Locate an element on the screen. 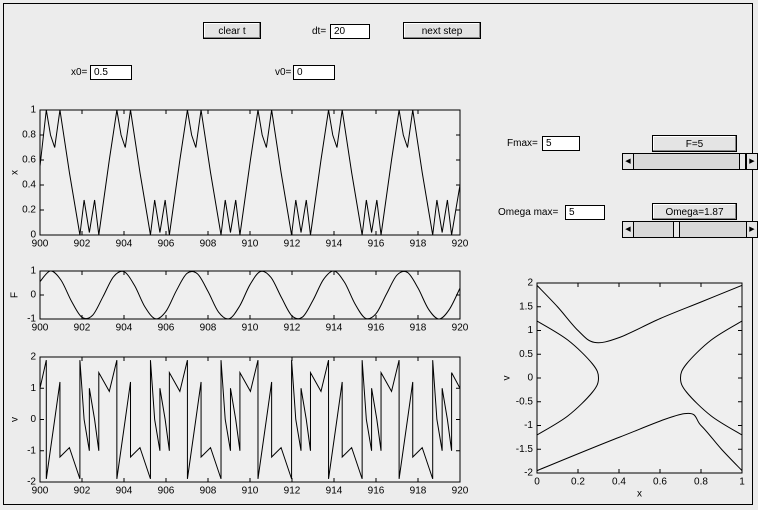 The width and height of the screenshot is (758, 510). x-tick-label: 0.2 is located at coordinates (578, 482).